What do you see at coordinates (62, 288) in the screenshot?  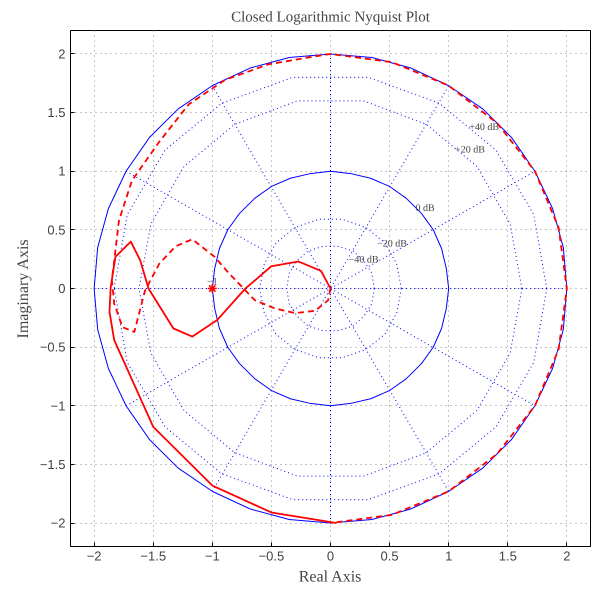 I see `y-tick-label: 0` at bounding box center [62, 288].